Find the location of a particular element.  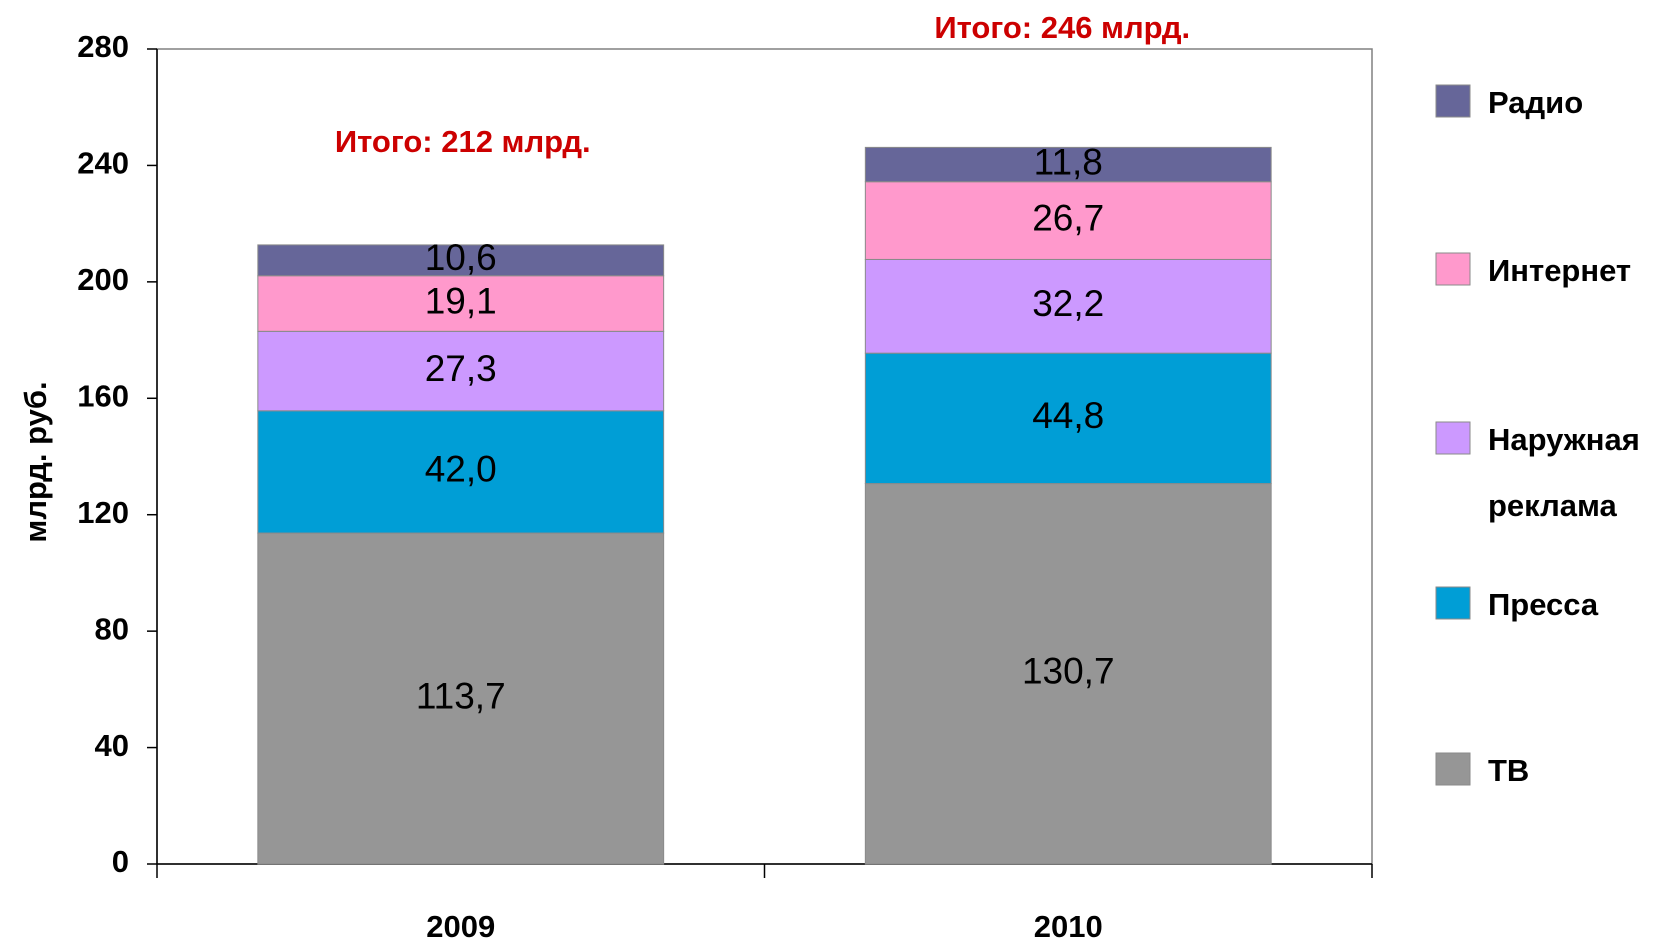

value-label: 130,7 is located at coordinates (1068, 671).